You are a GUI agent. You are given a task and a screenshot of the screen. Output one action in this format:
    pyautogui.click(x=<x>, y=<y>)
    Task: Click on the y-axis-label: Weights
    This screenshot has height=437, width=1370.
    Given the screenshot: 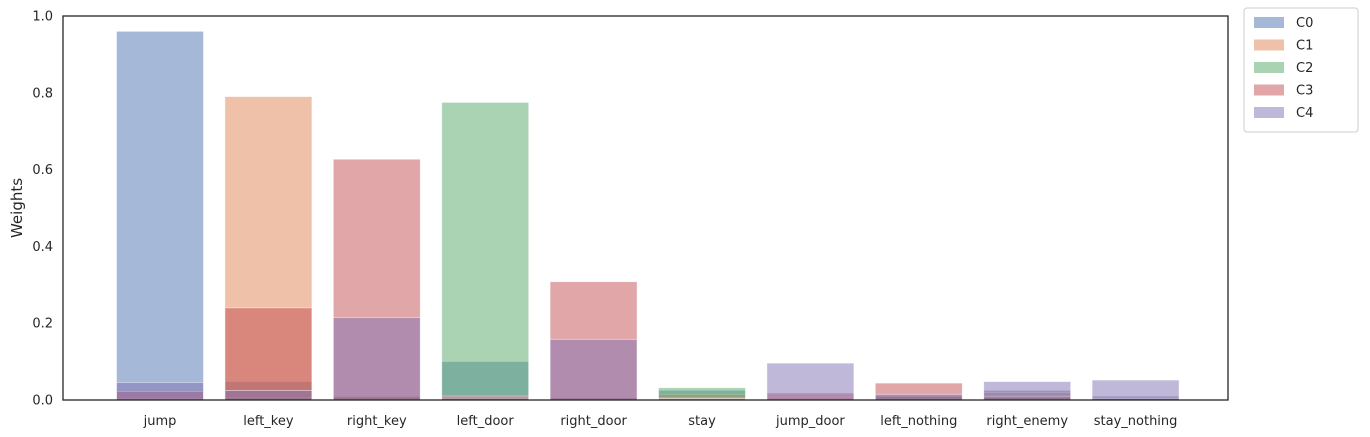 What is the action you would take?
    pyautogui.click(x=17, y=208)
    